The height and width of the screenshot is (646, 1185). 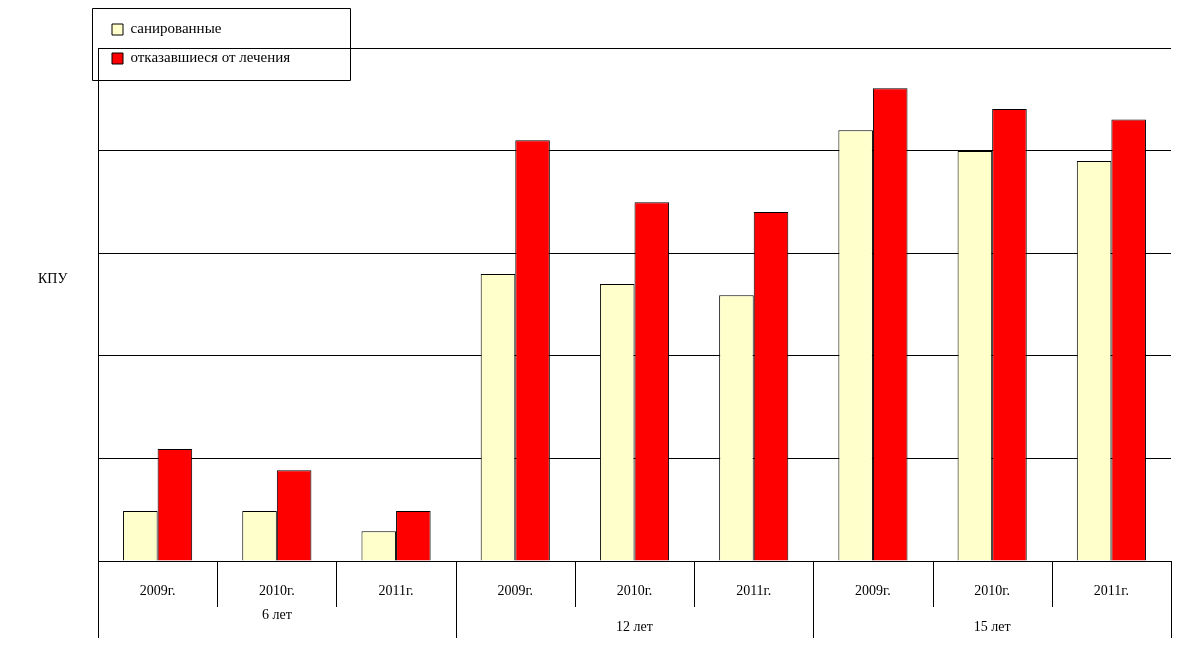 What do you see at coordinates (992, 626) in the screenshot?
I see `text: 15 лет` at bounding box center [992, 626].